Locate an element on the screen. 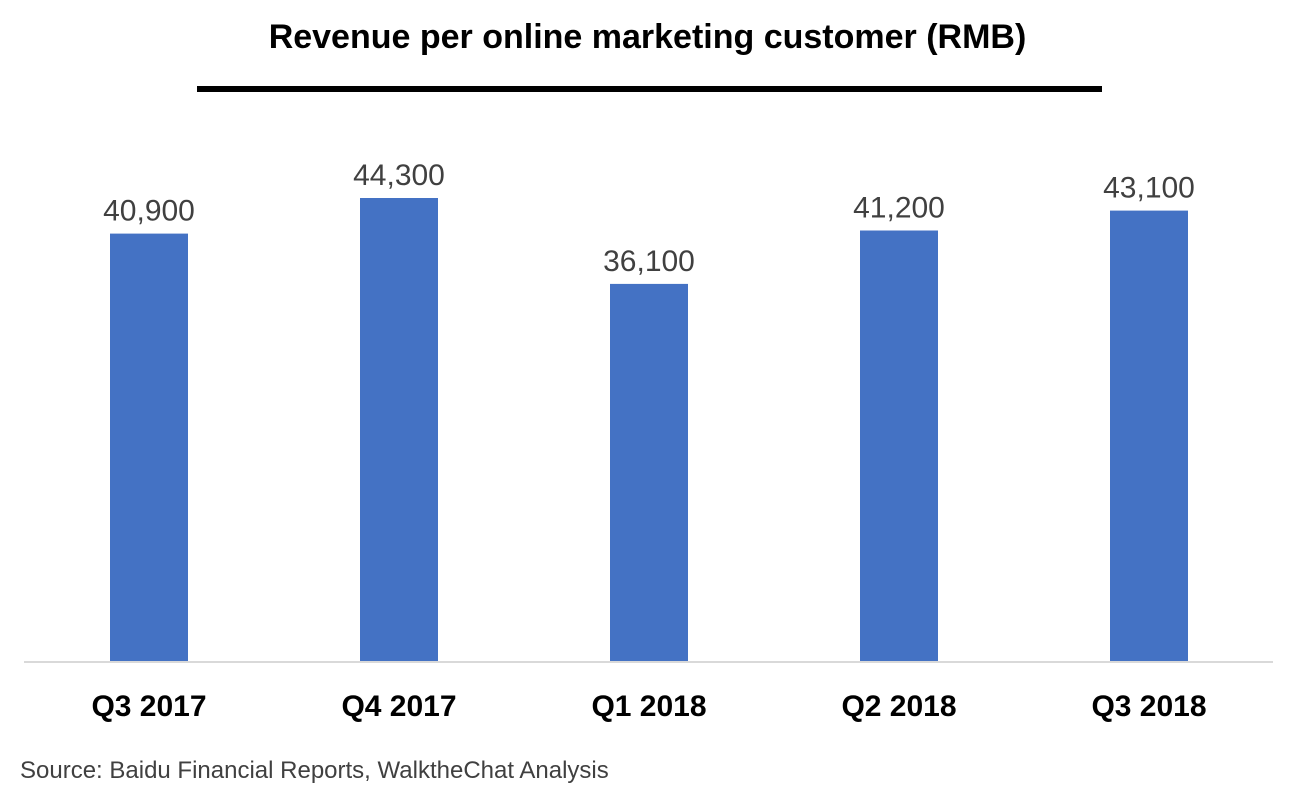  value-label: 44,300 is located at coordinates (399, 175).